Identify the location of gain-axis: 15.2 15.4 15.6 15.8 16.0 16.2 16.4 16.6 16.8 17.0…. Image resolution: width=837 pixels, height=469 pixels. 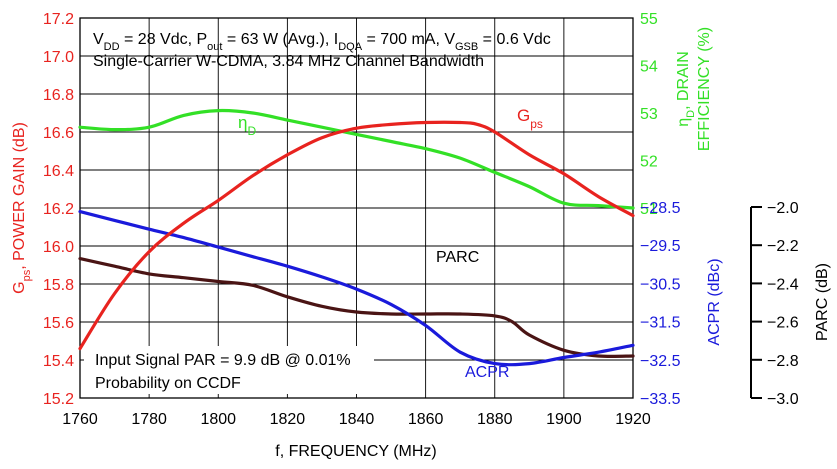
(58, 209).